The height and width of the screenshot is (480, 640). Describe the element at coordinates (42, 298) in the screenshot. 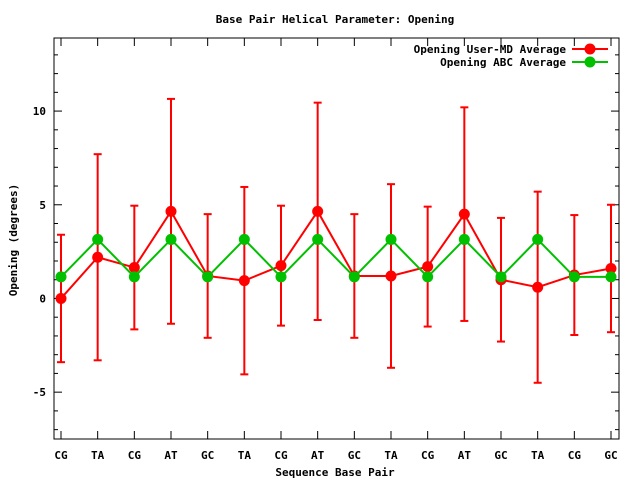

I see `y-tick-label: 0` at that location.